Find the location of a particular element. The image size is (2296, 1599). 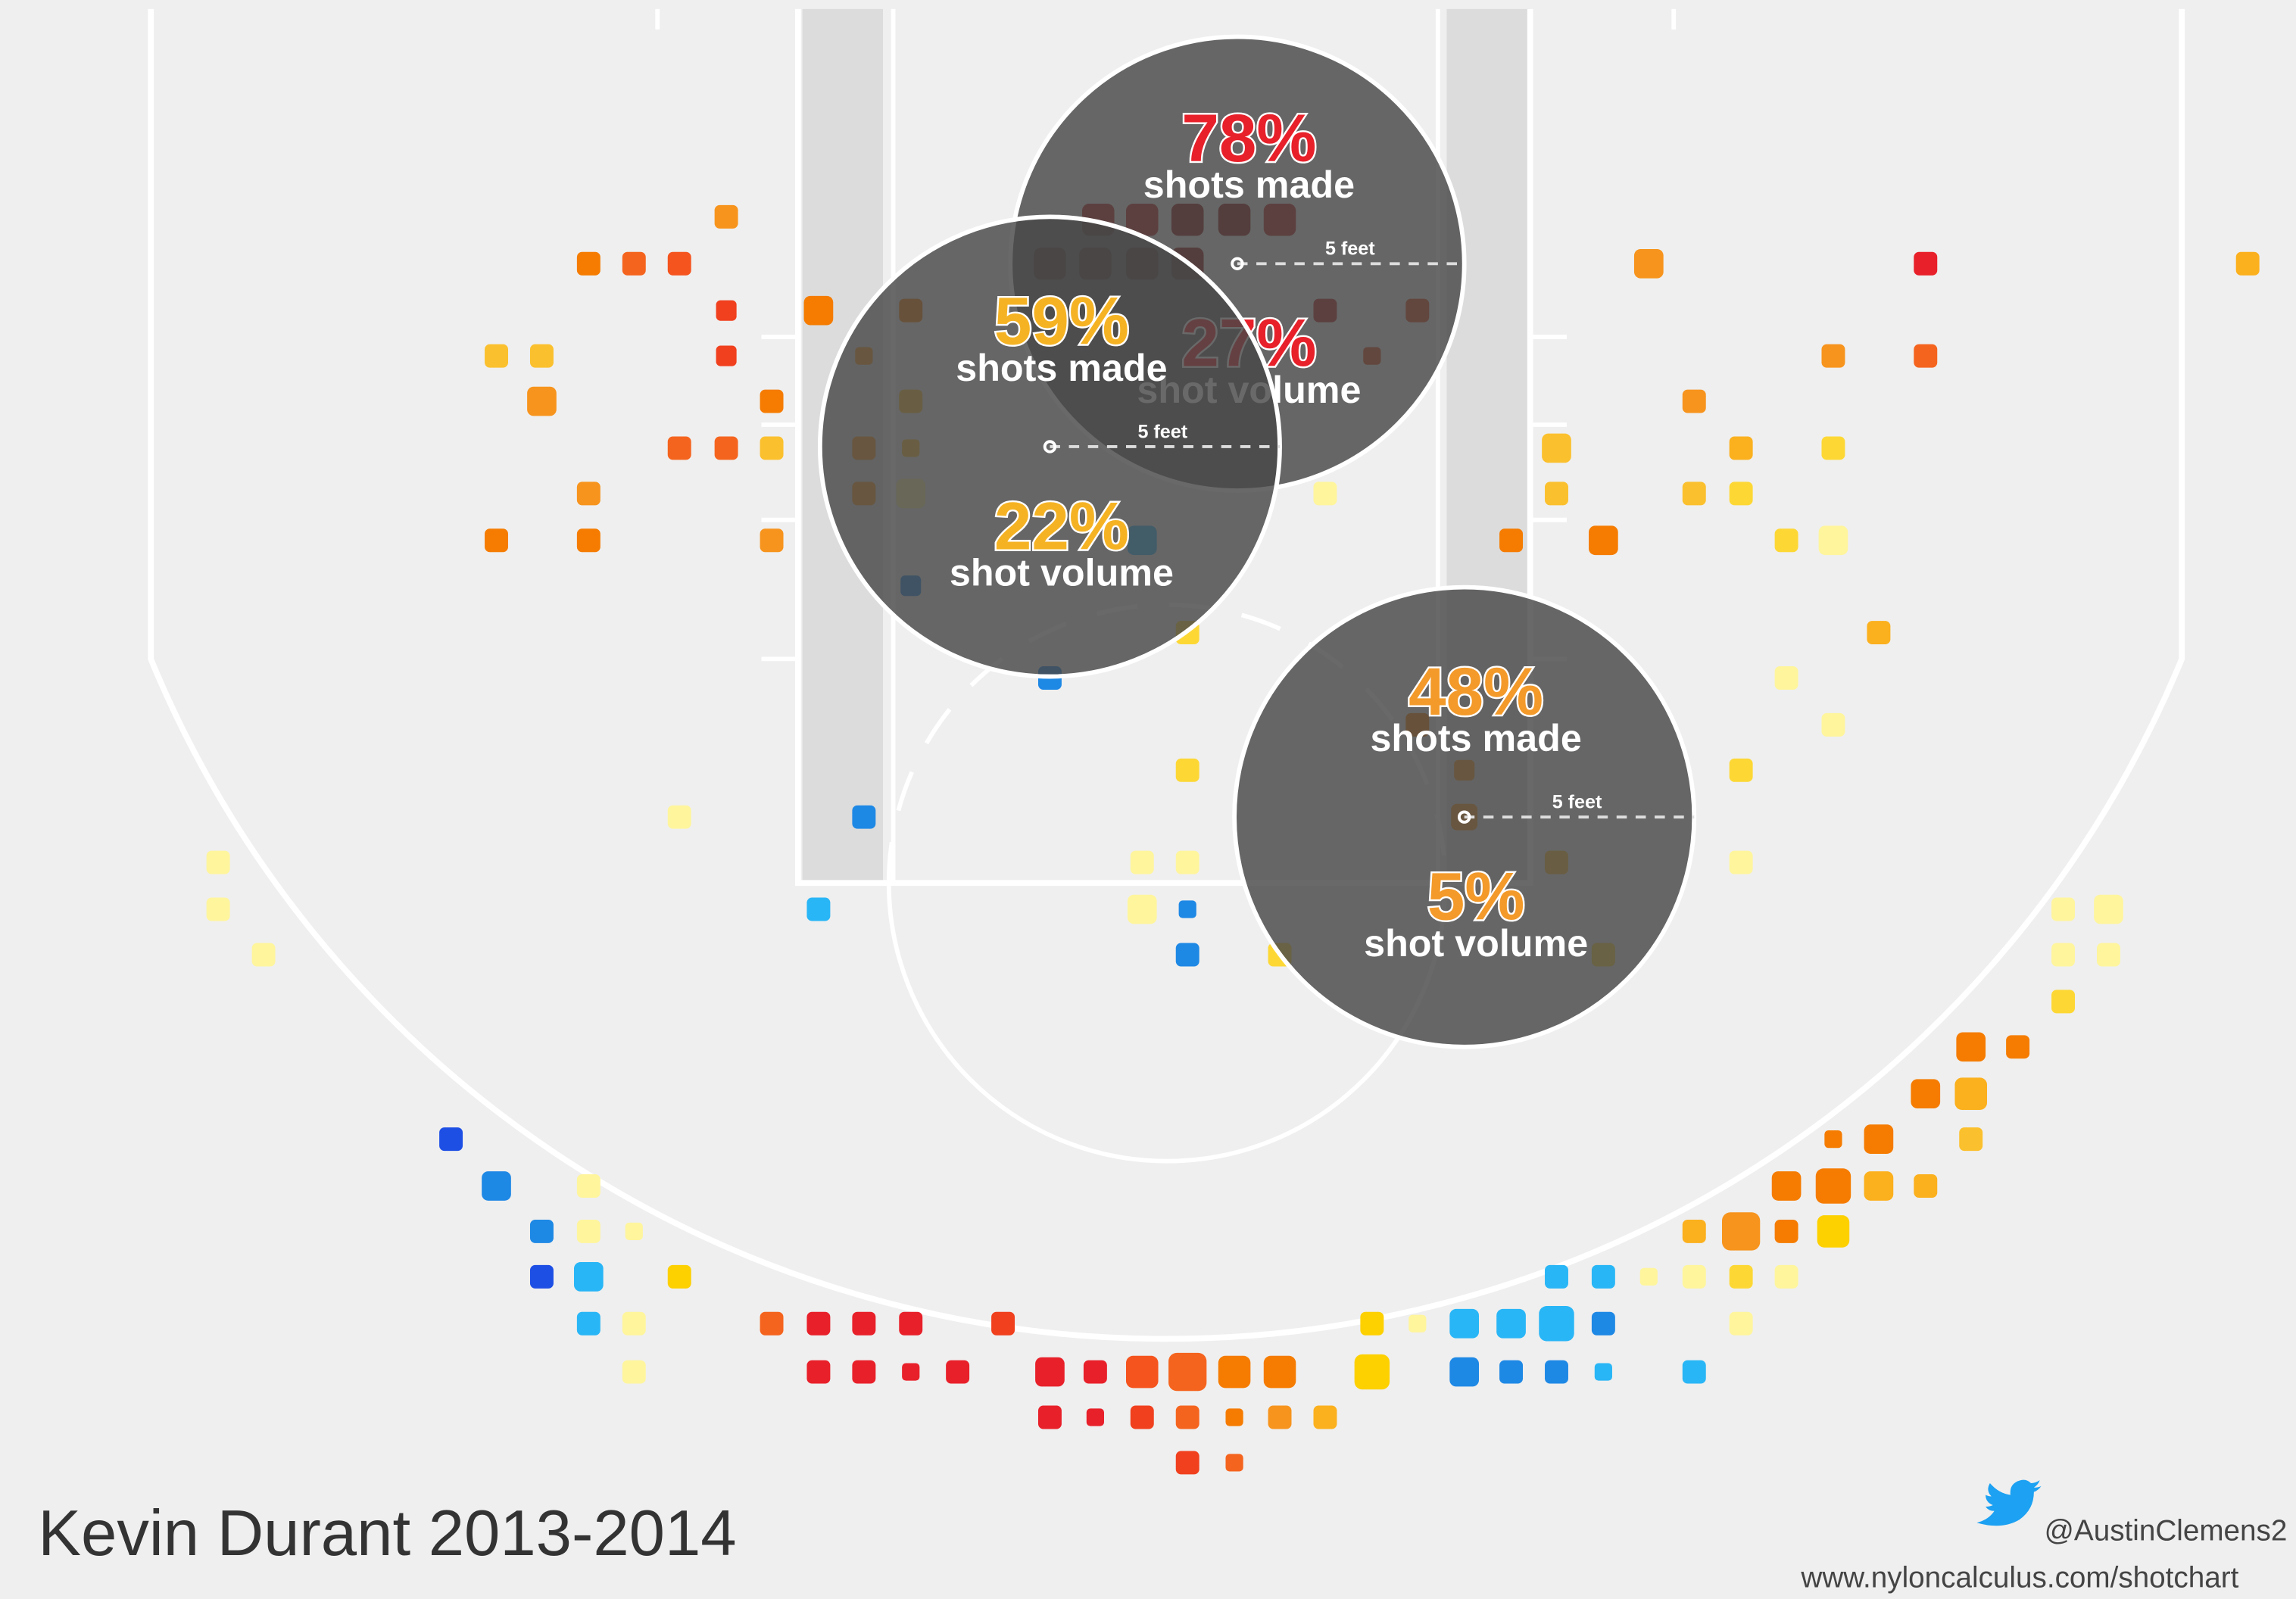

credit-handle: @AustinClemens2 is located at coordinates (2166, 1530).